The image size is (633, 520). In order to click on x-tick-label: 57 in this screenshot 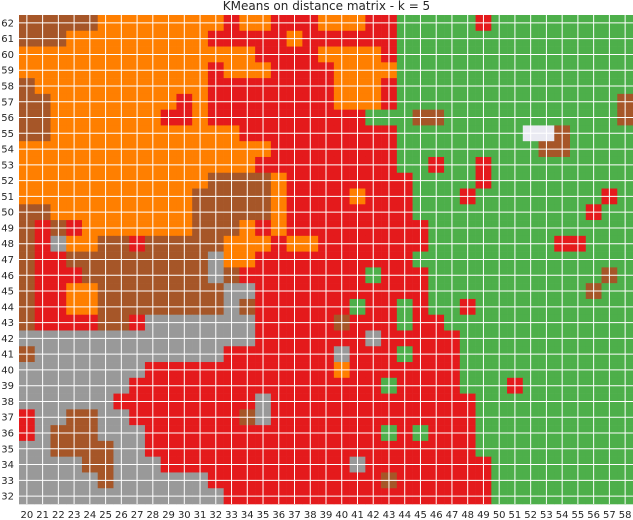, I will do `click(609, 515)`.